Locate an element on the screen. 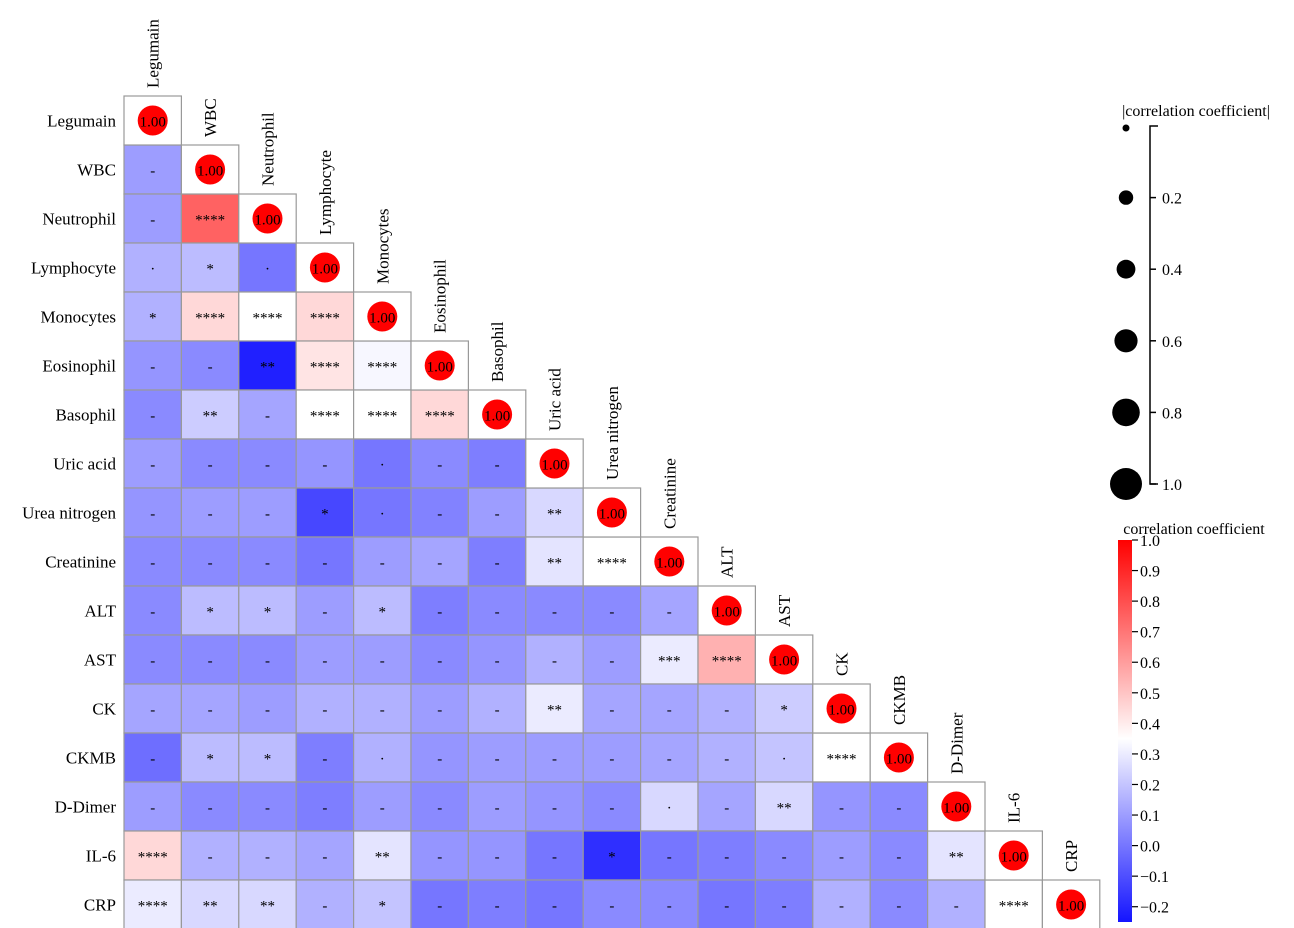 The height and width of the screenshot is (928, 1294). significance-label: * is located at coordinates (153, 319).